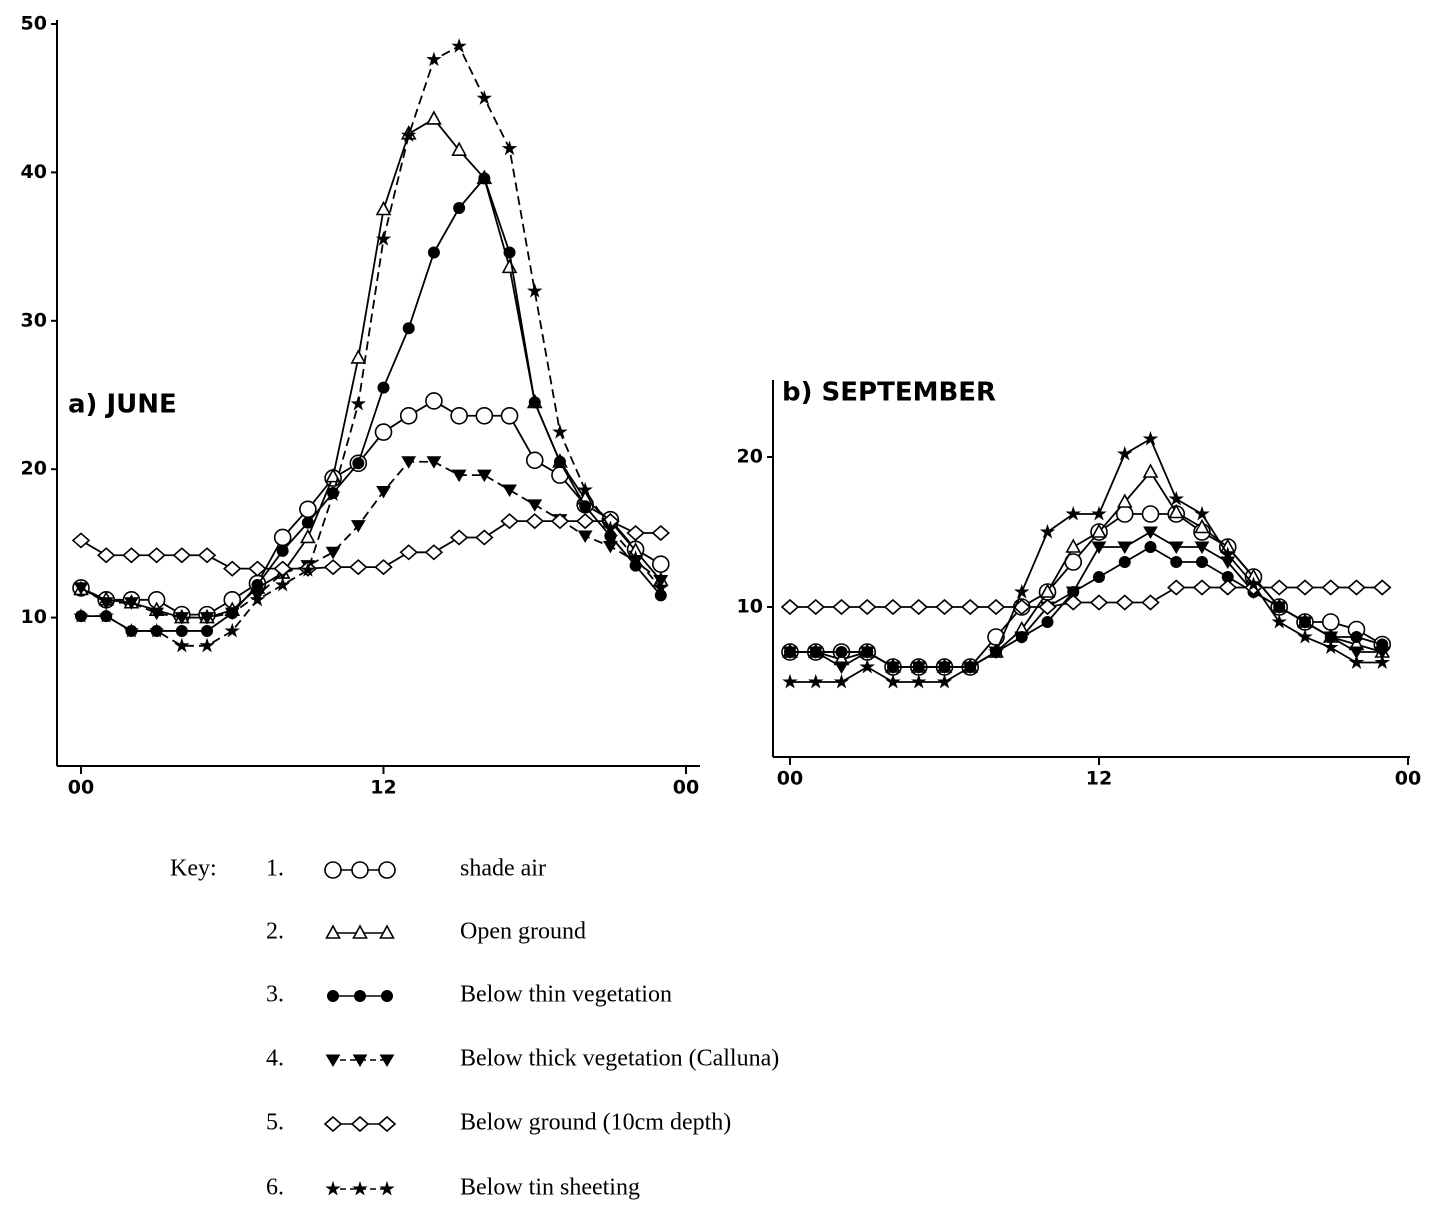 This screenshot has height=1205, width=1441. I want to click on y-tick-label: 30, so click(34, 320).